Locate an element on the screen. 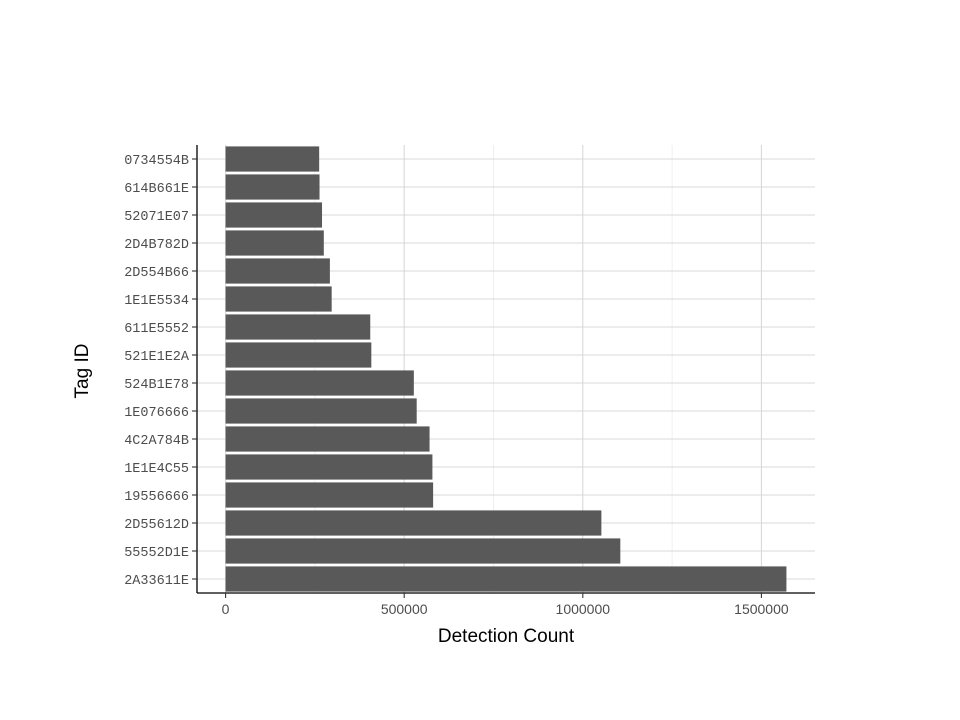 Image resolution: width=960 pixels, height=720 pixels. y-tick-label: 1E1E4C55 is located at coordinates (156, 469).